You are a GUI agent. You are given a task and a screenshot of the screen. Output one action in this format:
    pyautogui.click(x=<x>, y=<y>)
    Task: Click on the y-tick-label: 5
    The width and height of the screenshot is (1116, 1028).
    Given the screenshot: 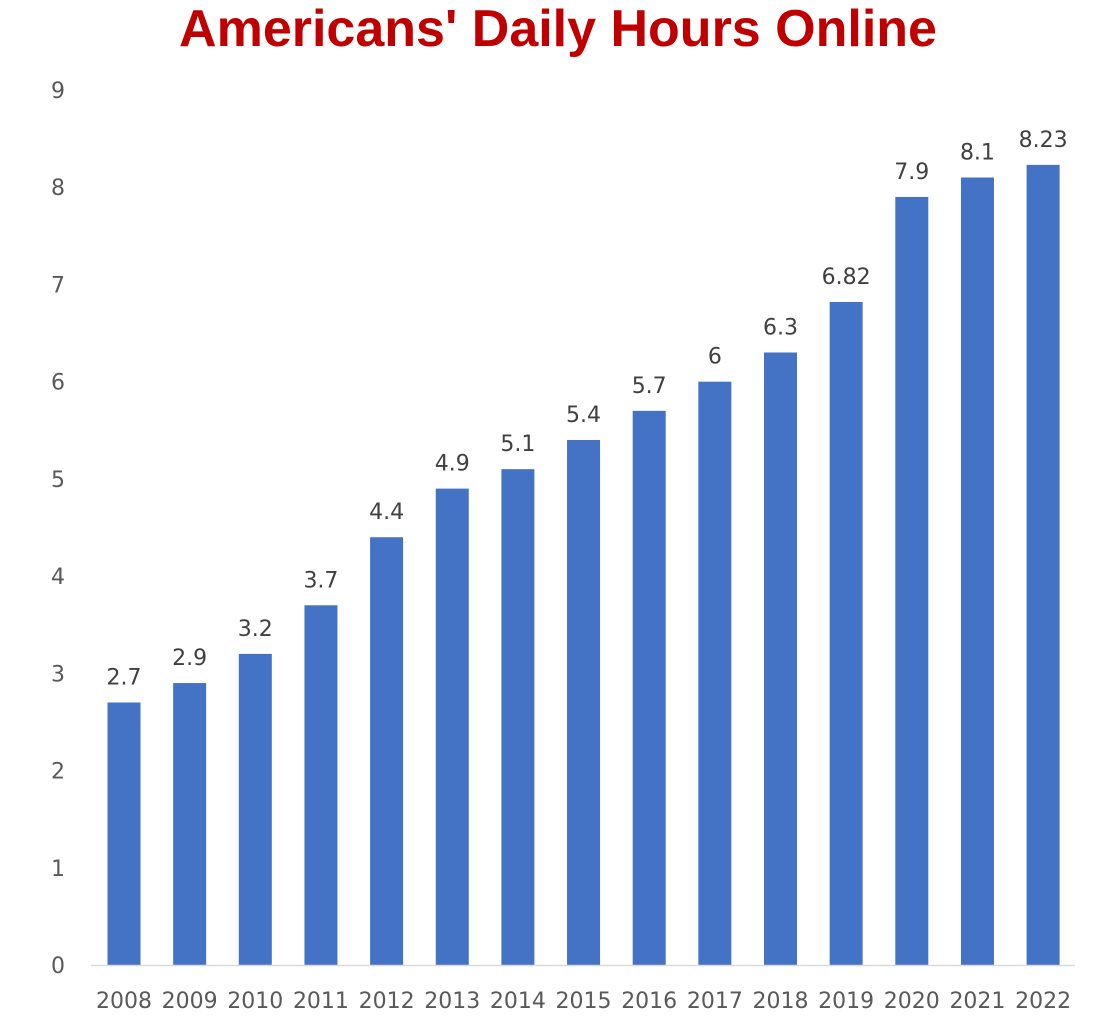 What is the action you would take?
    pyautogui.click(x=58, y=480)
    